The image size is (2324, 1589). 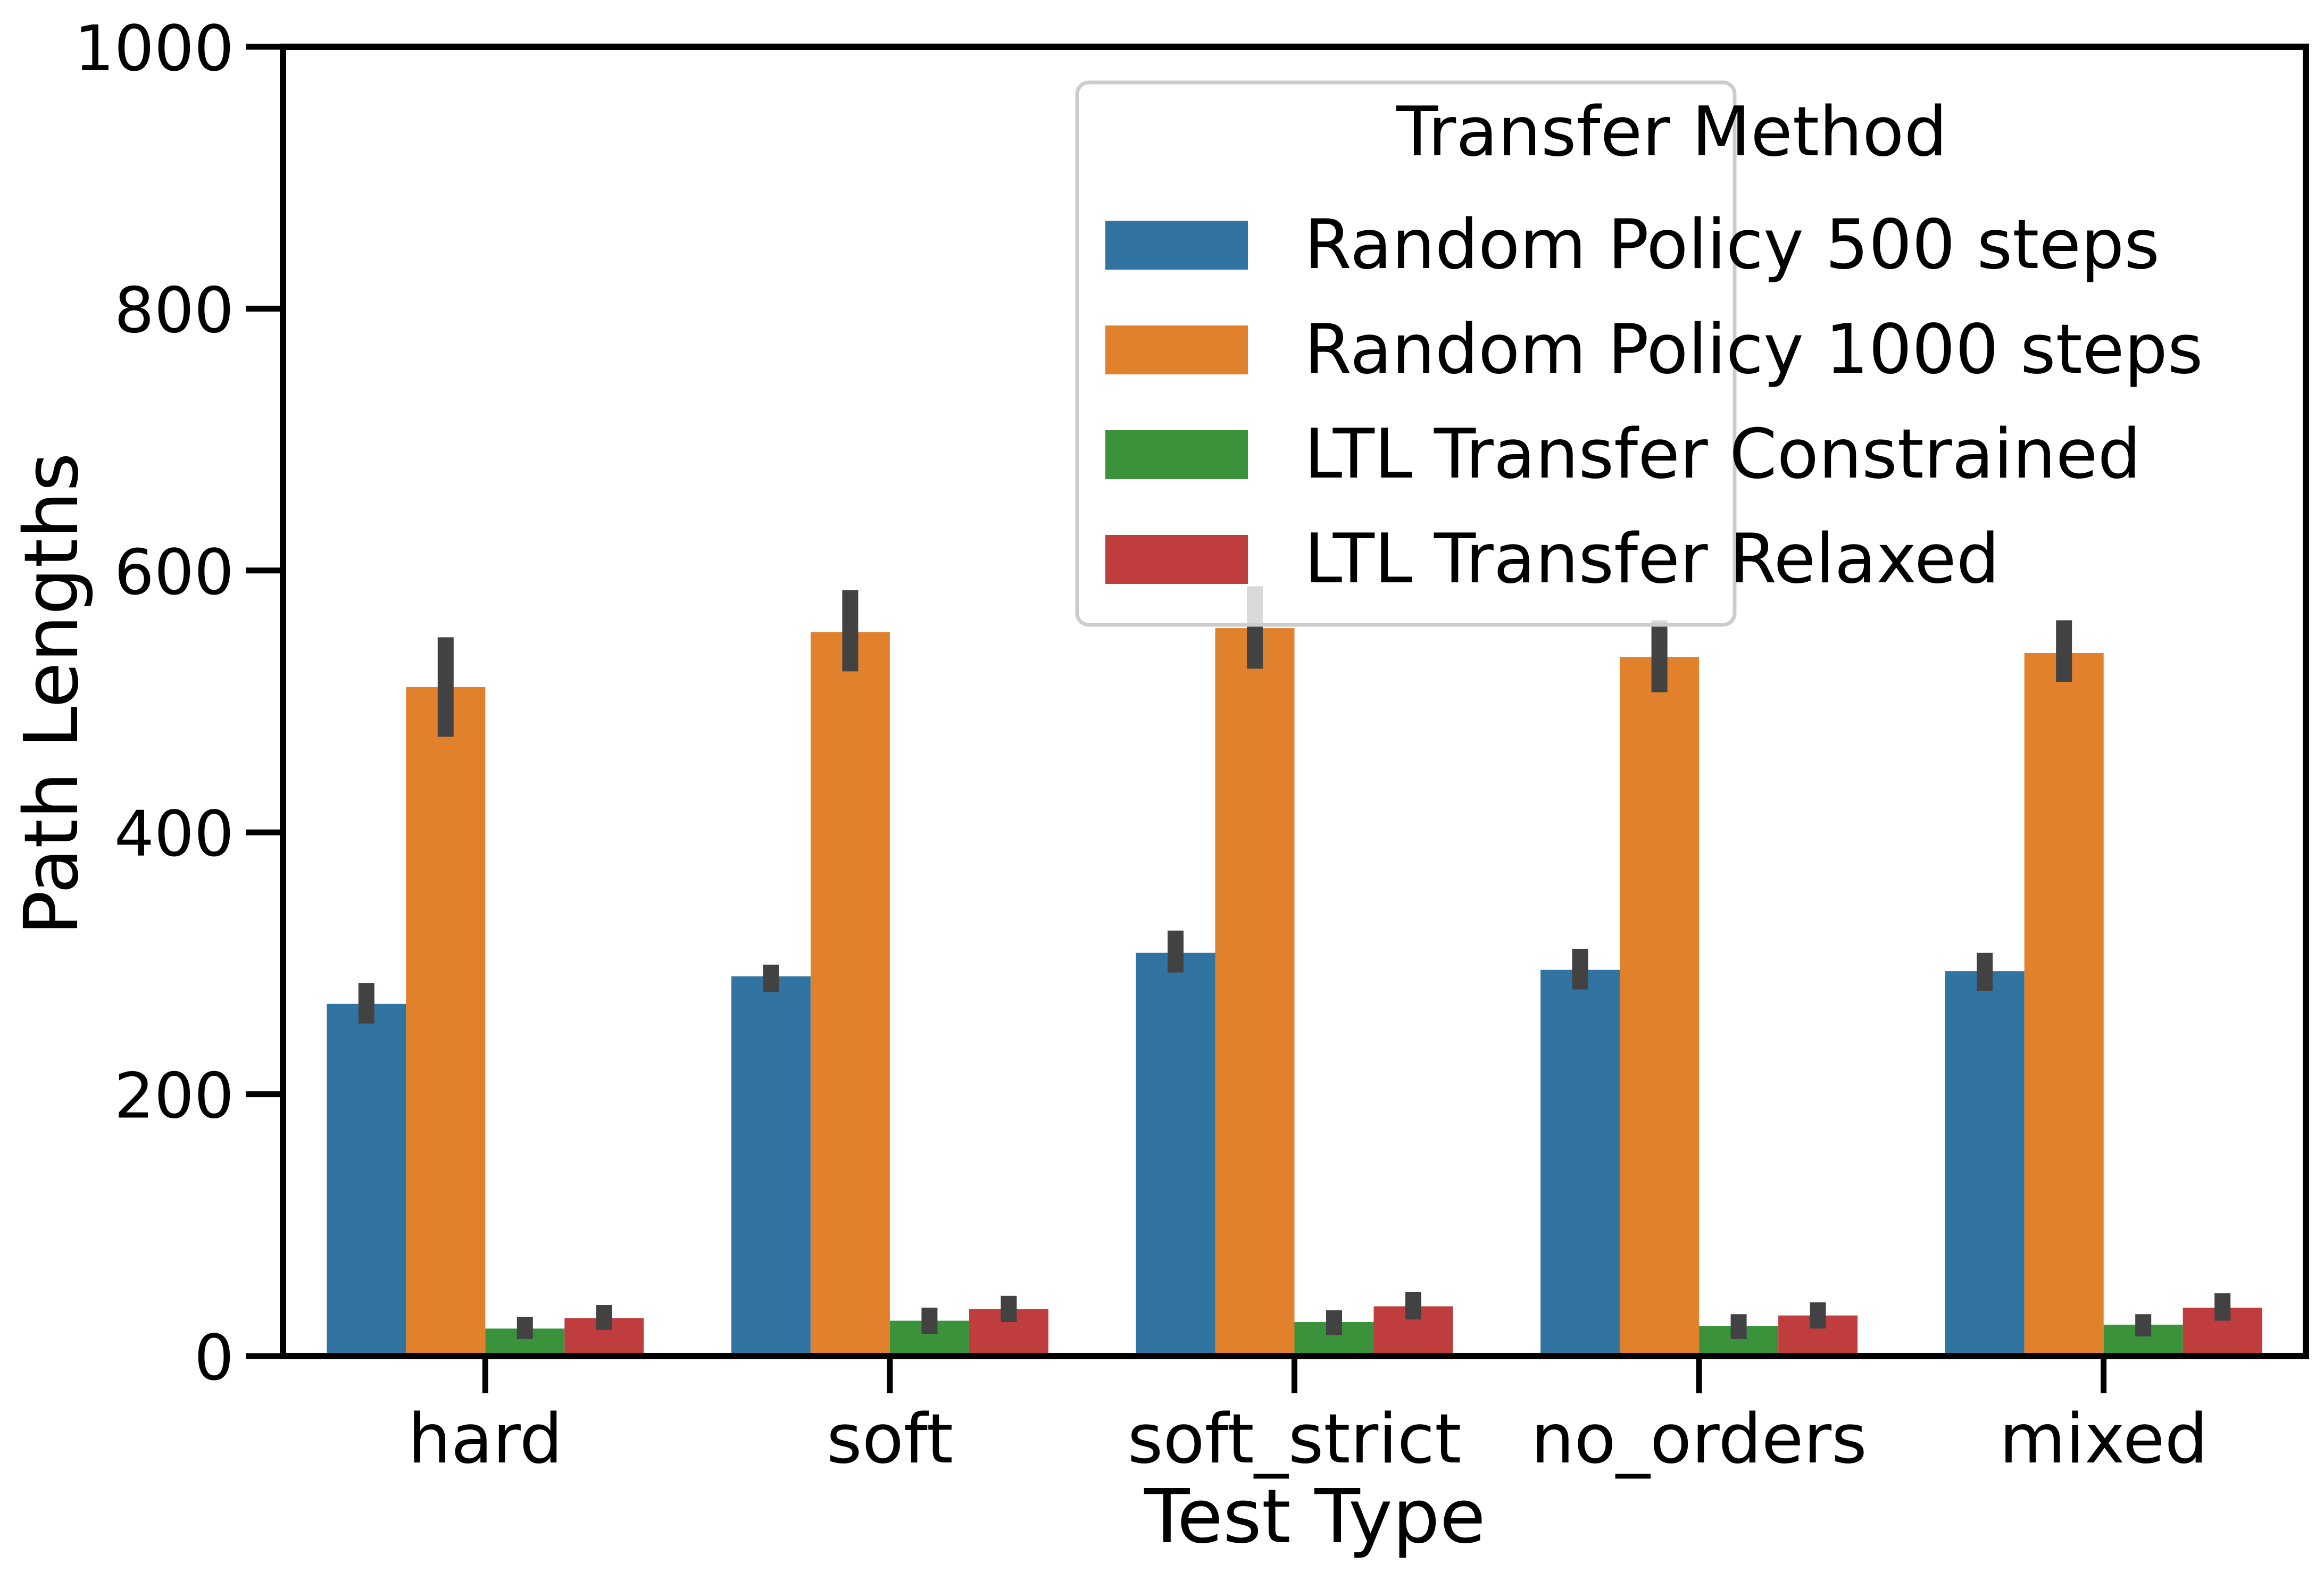 What do you see at coordinates (1652, 559) in the screenshot?
I see `legend-label-4: LTL Transfer Relaxed` at bounding box center [1652, 559].